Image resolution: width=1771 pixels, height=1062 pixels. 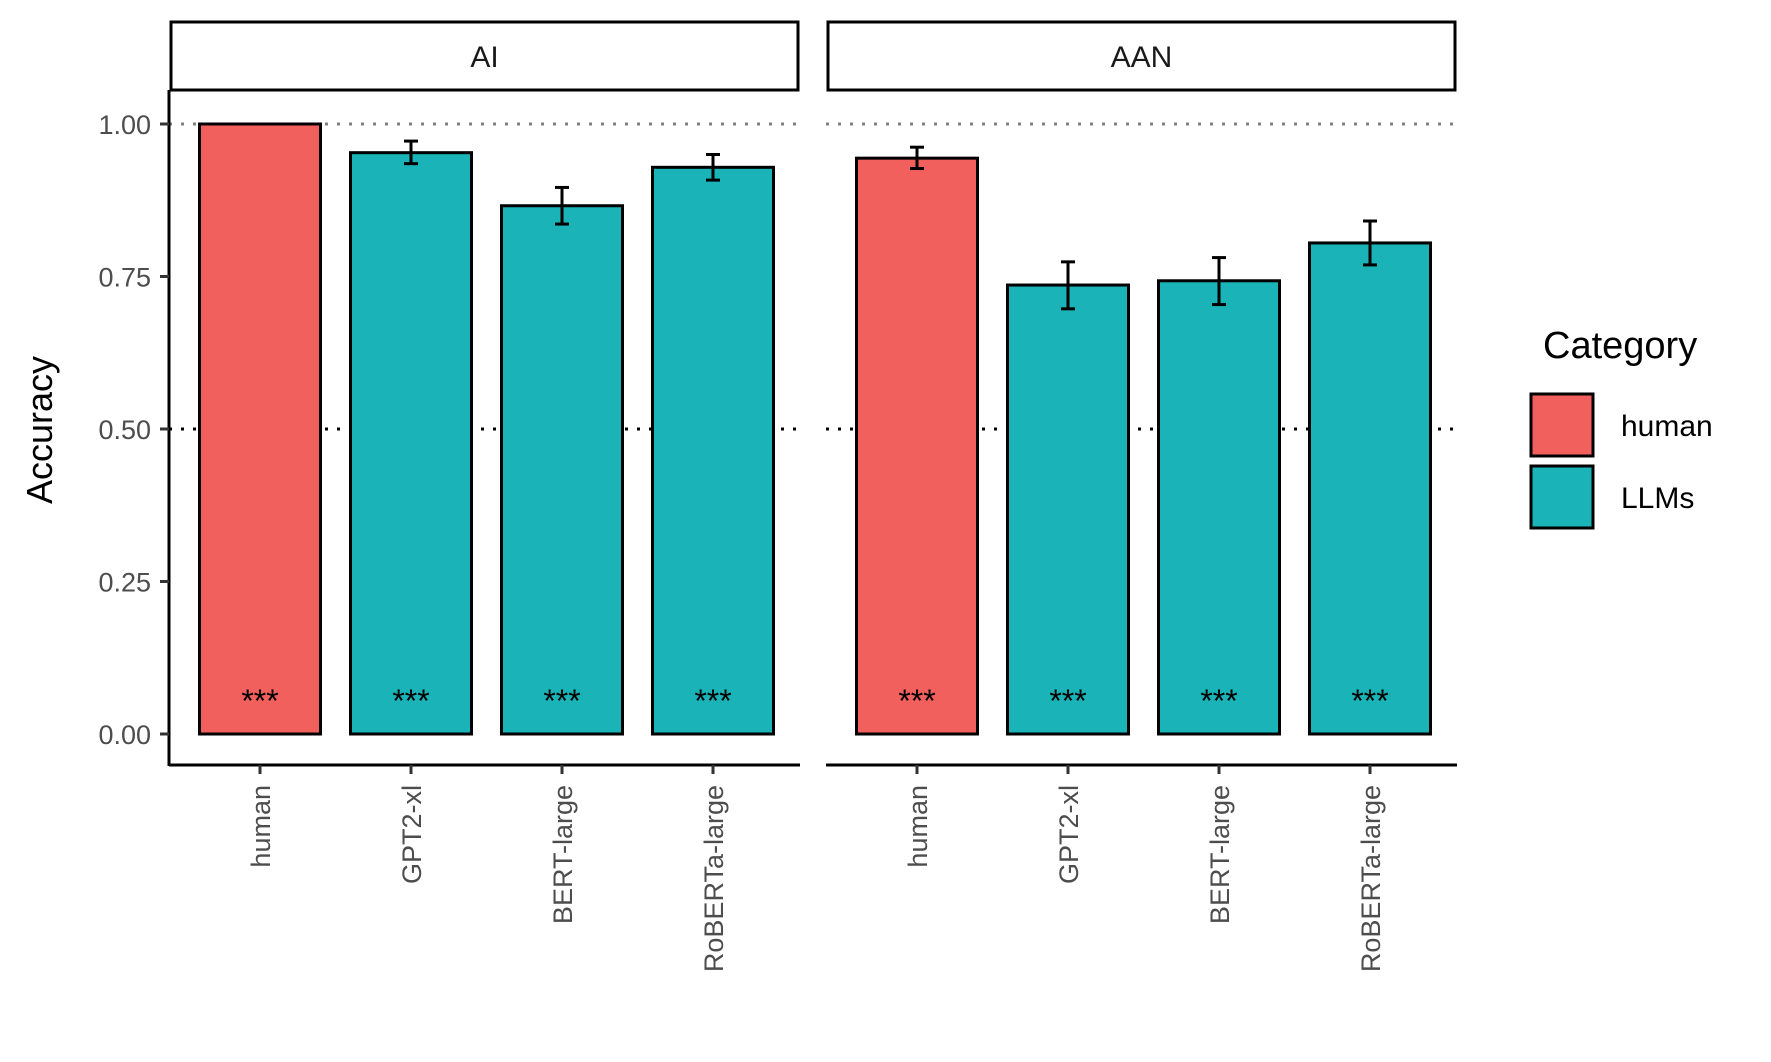 What do you see at coordinates (124, 430) in the screenshot?
I see `y-tick-label: 0.50` at bounding box center [124, 430].